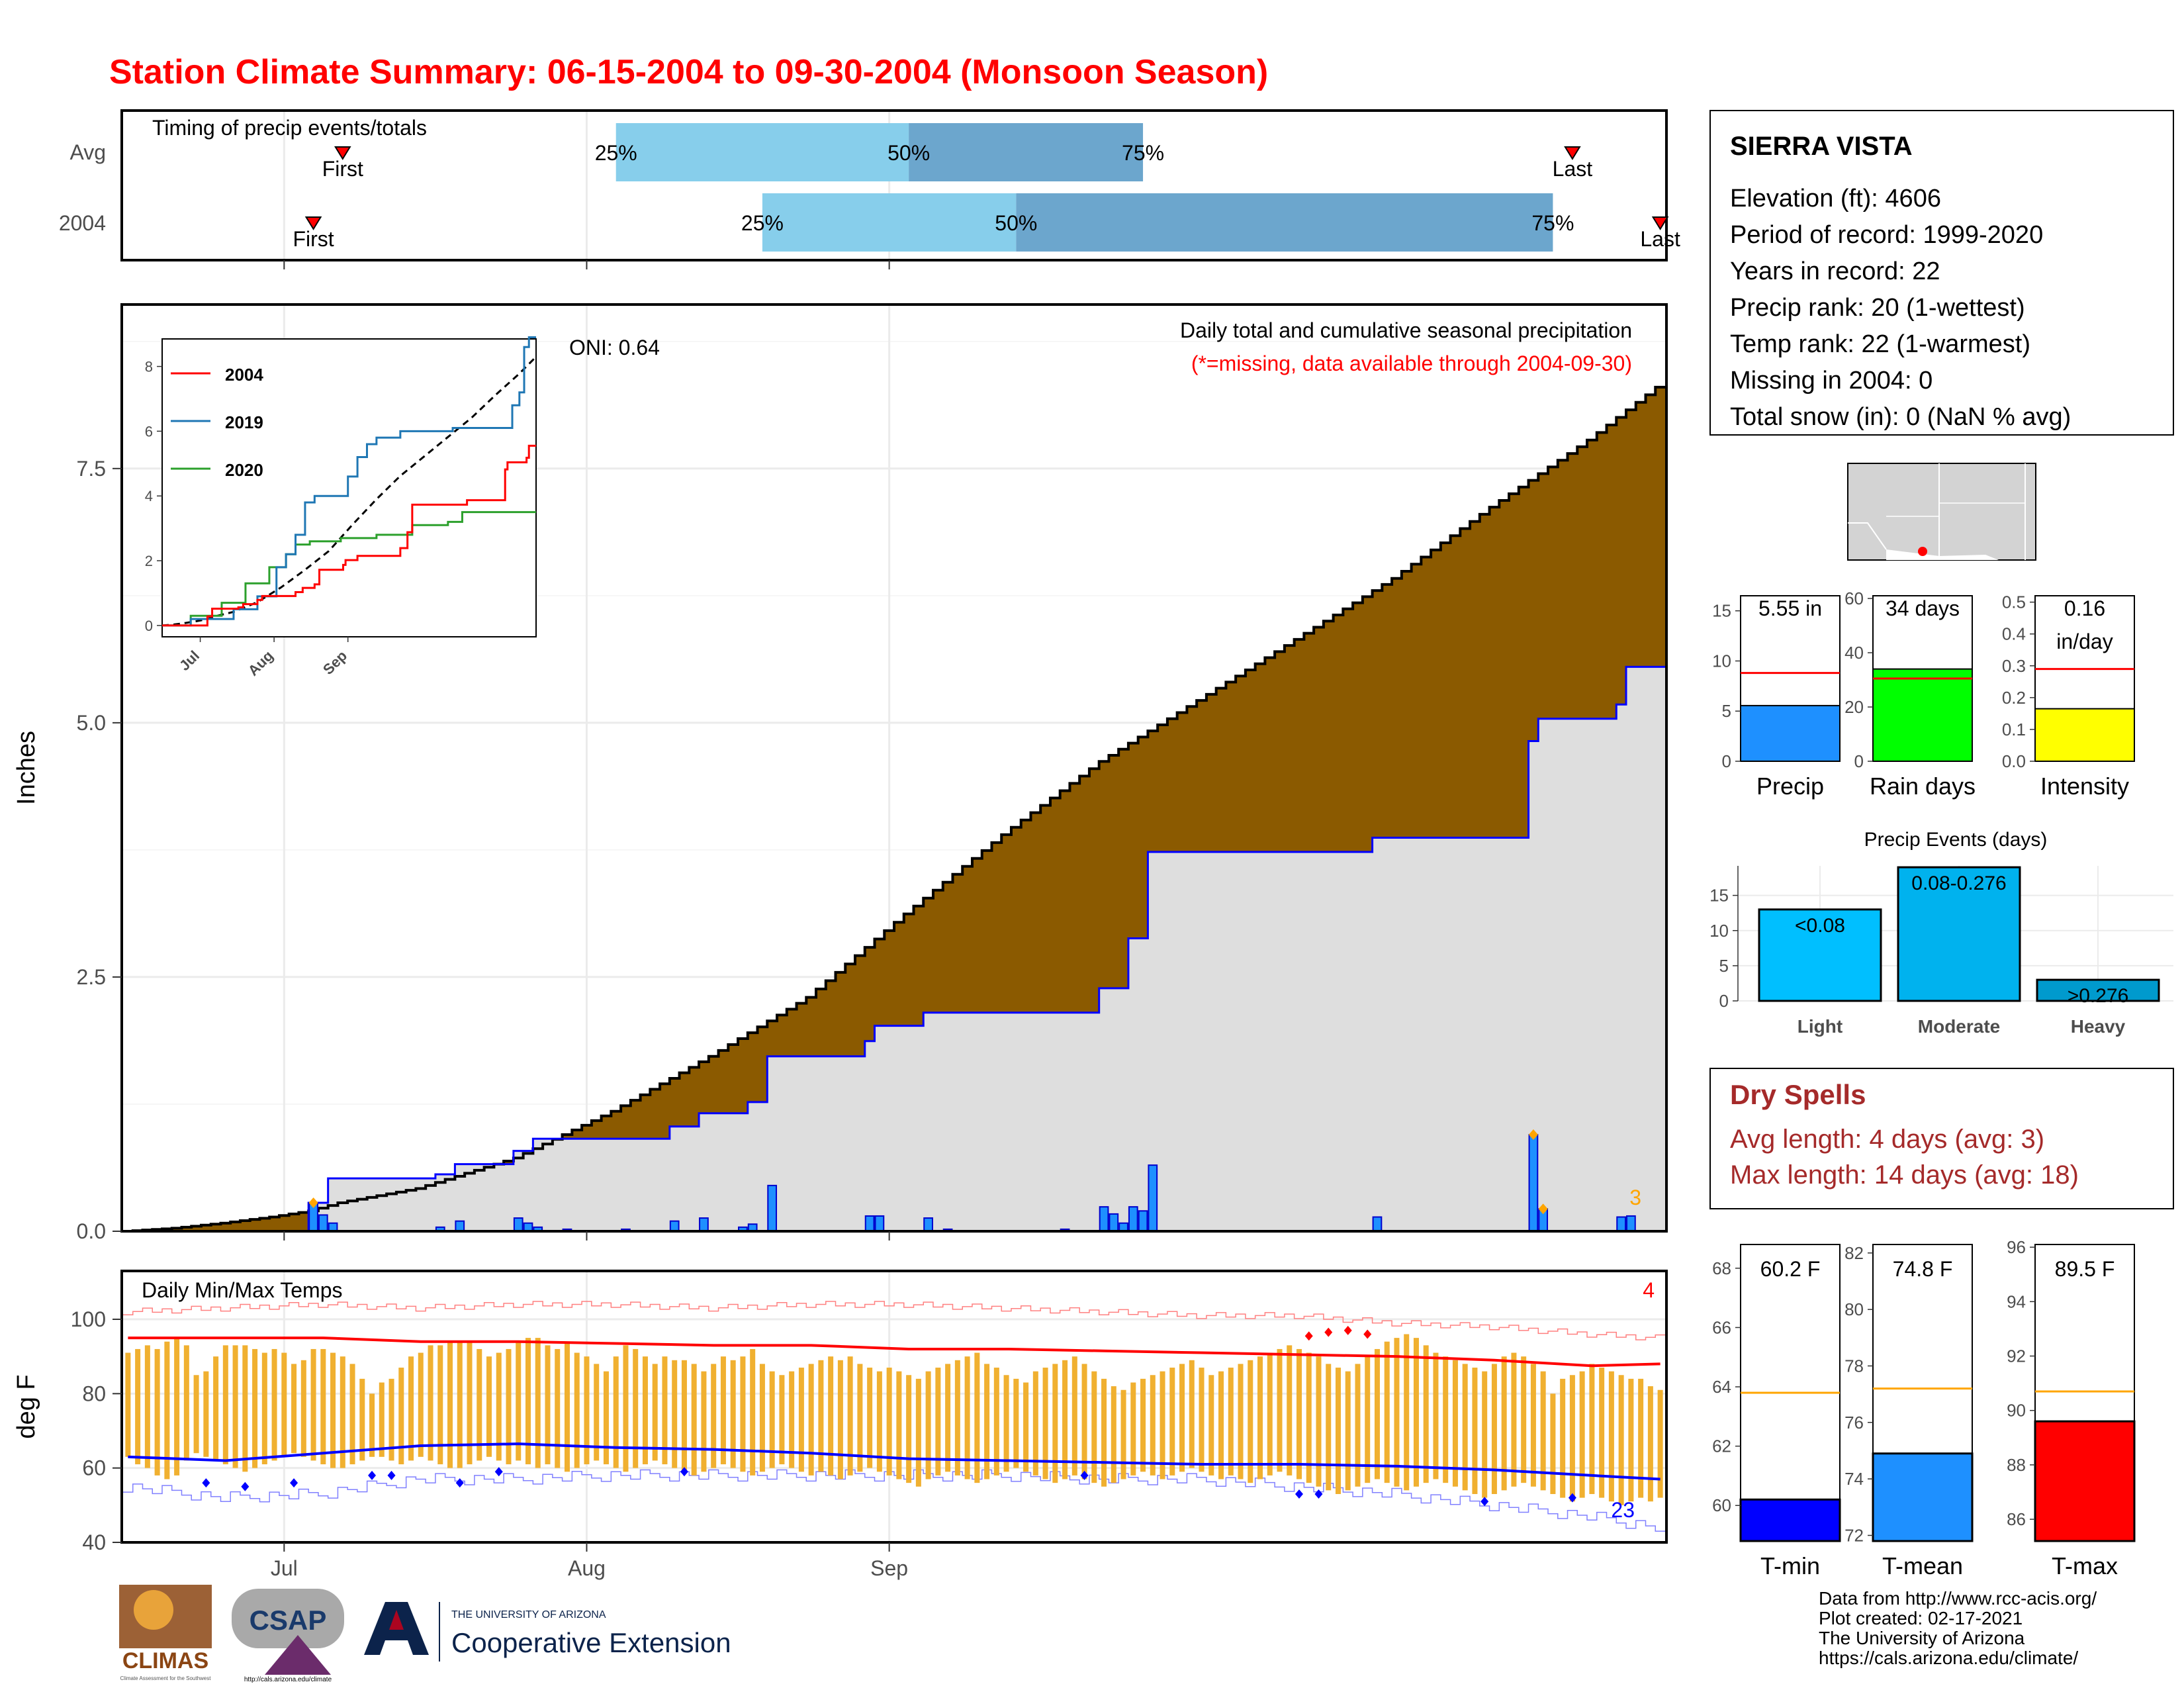 The height and width of the screenshot is (1688, 2184). Describe the element at coordinates (149, 367) in the screenshot. I see `inset-y-tick-label: 8` at that location.